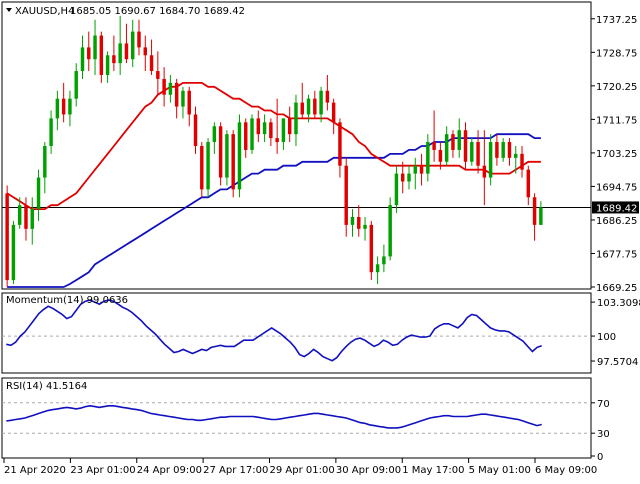 The height and width of the screenshot is (484, 640). I want to click on momentum-line-layer, so click(274, 330).